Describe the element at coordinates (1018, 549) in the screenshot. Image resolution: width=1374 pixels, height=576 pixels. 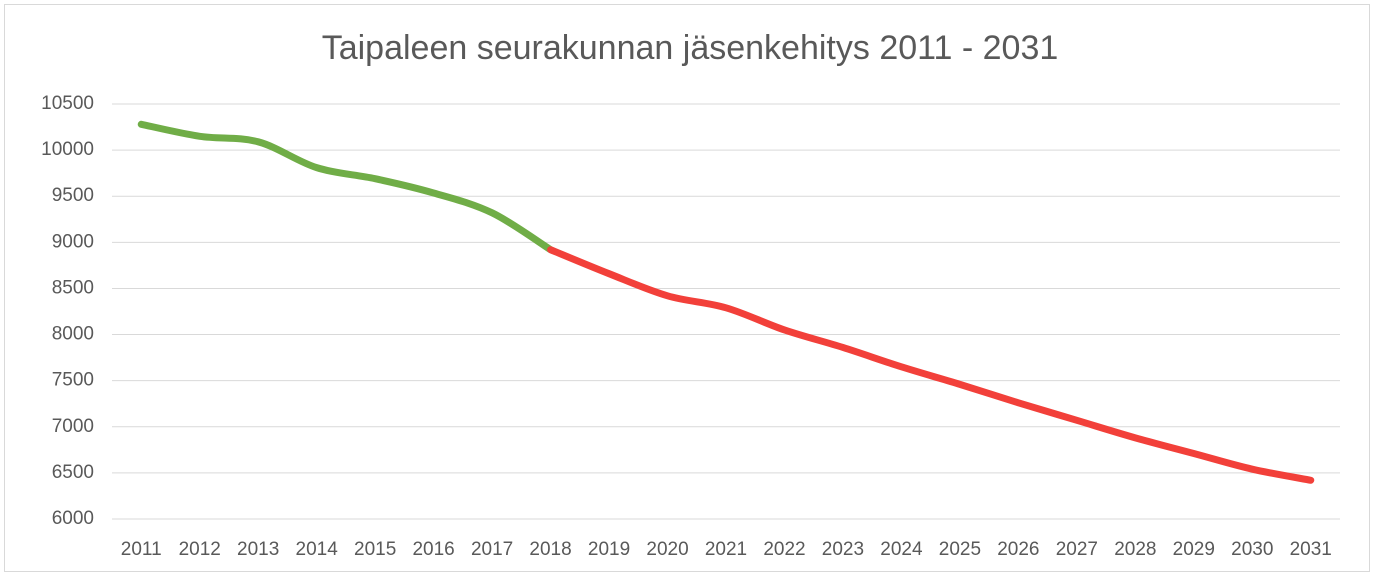
I see `x-tick-label: 2026` at that location.